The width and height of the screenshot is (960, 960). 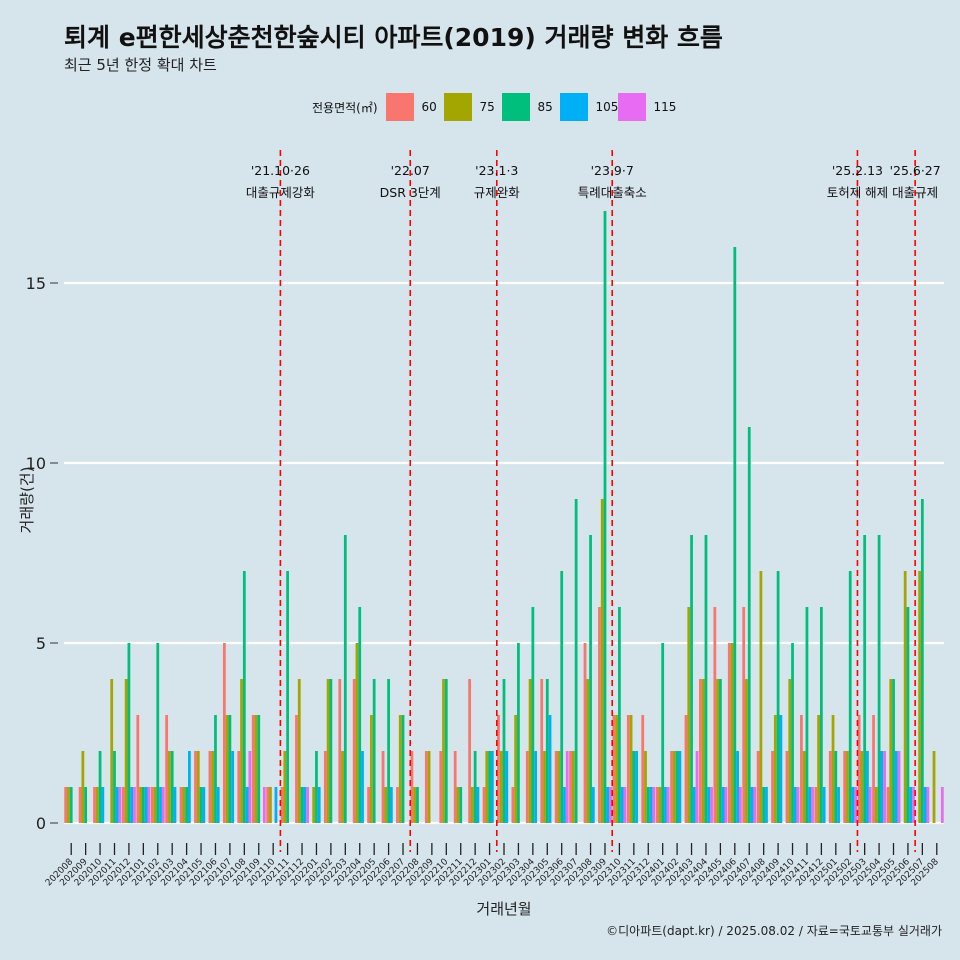 I want to click on event-date-1: '22.07, so click(x=410, y=170).